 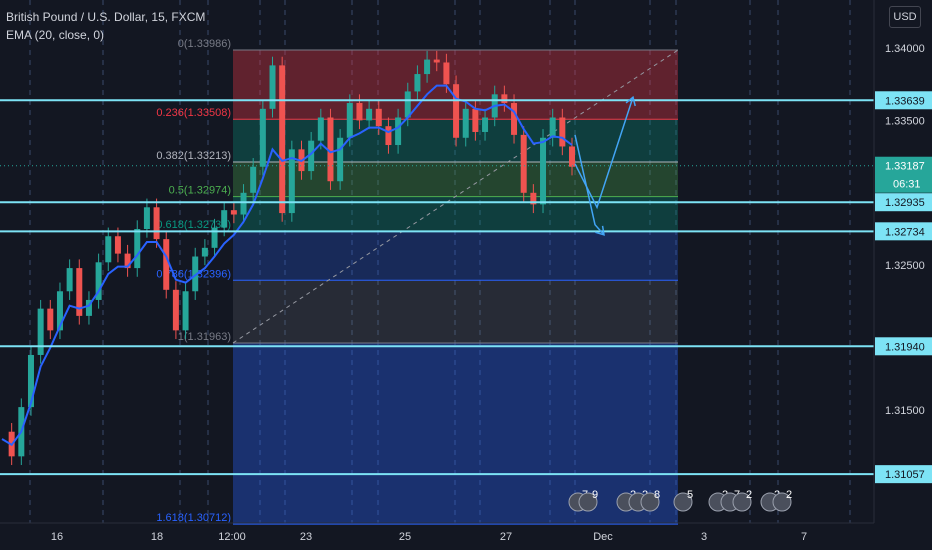 I want to click on currency-button: USD, so click(x=905, y=17).